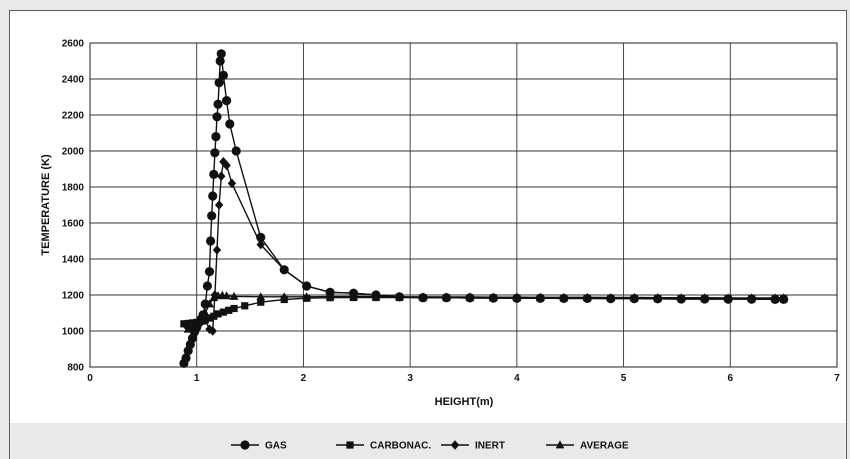 This screenshot has width=850, height=459. What do you see at coordinates (73, 188) in the screenshot?
I see `y-tick-label: 1800` at bounding box center [73, 188].